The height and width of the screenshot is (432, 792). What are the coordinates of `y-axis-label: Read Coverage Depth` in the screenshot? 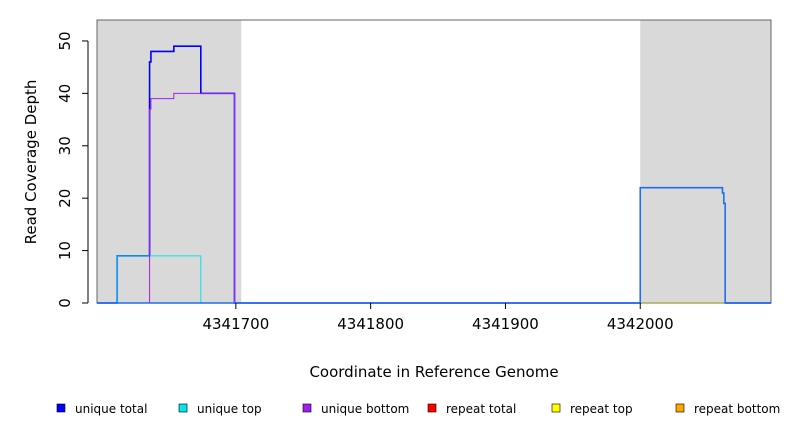 It's located at (31, 162).